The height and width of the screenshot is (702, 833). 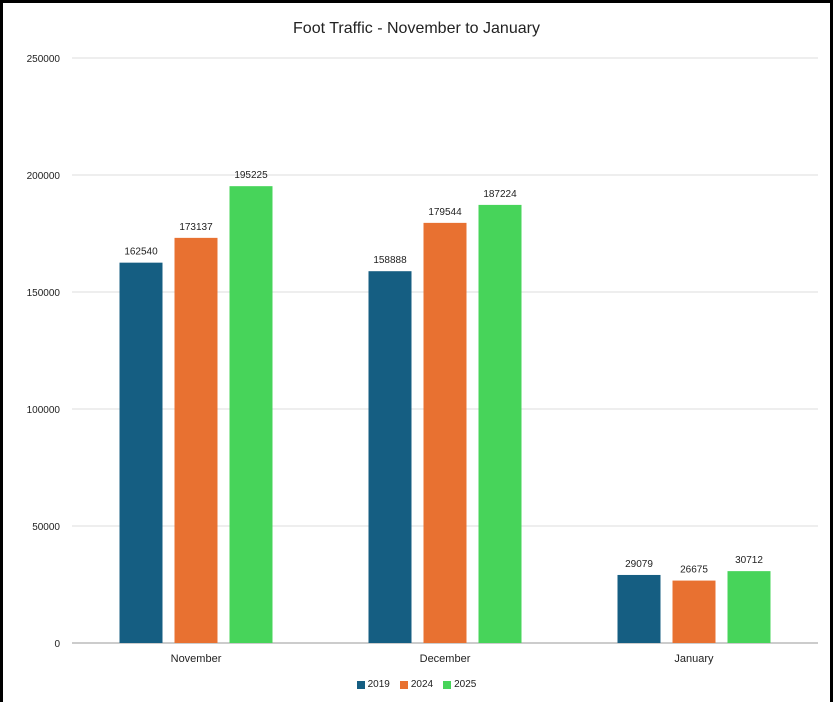 What do you see at coordinates (390, 260) in the screenshot?
I see `data-label: 158888` at bounding box center [390, 260].